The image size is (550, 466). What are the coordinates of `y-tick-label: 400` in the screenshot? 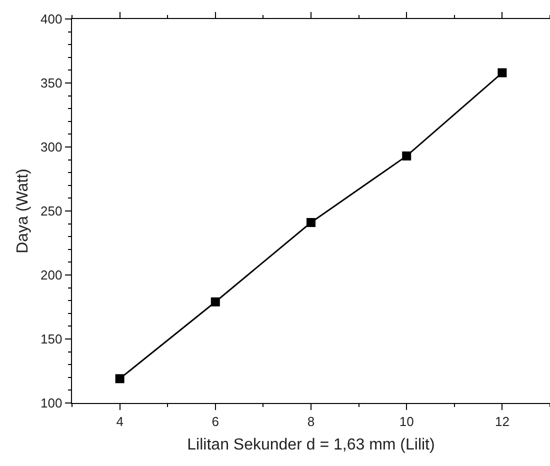 It's located at (51, 19).